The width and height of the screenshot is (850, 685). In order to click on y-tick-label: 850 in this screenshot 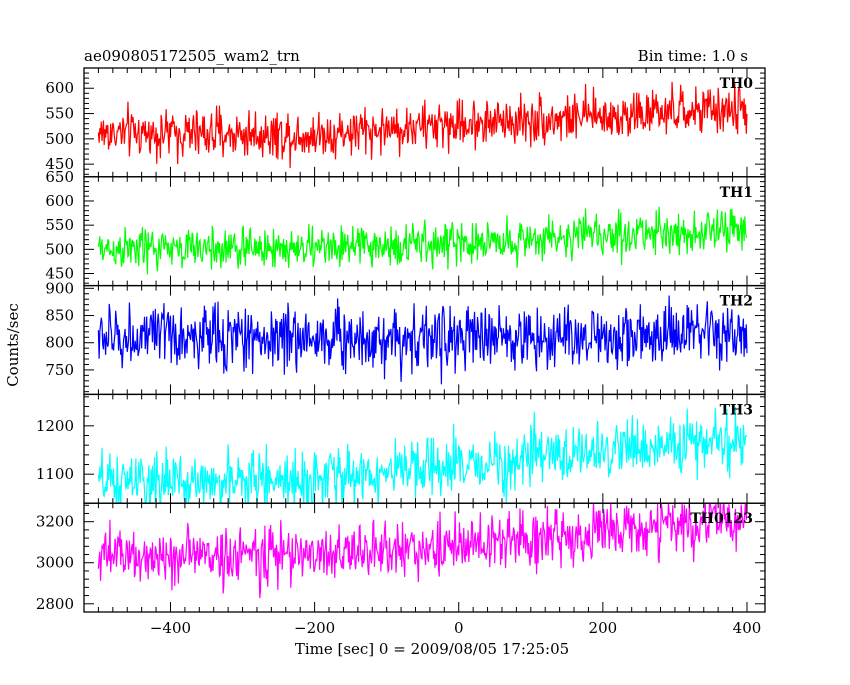, I will do `click(59, 316)`.